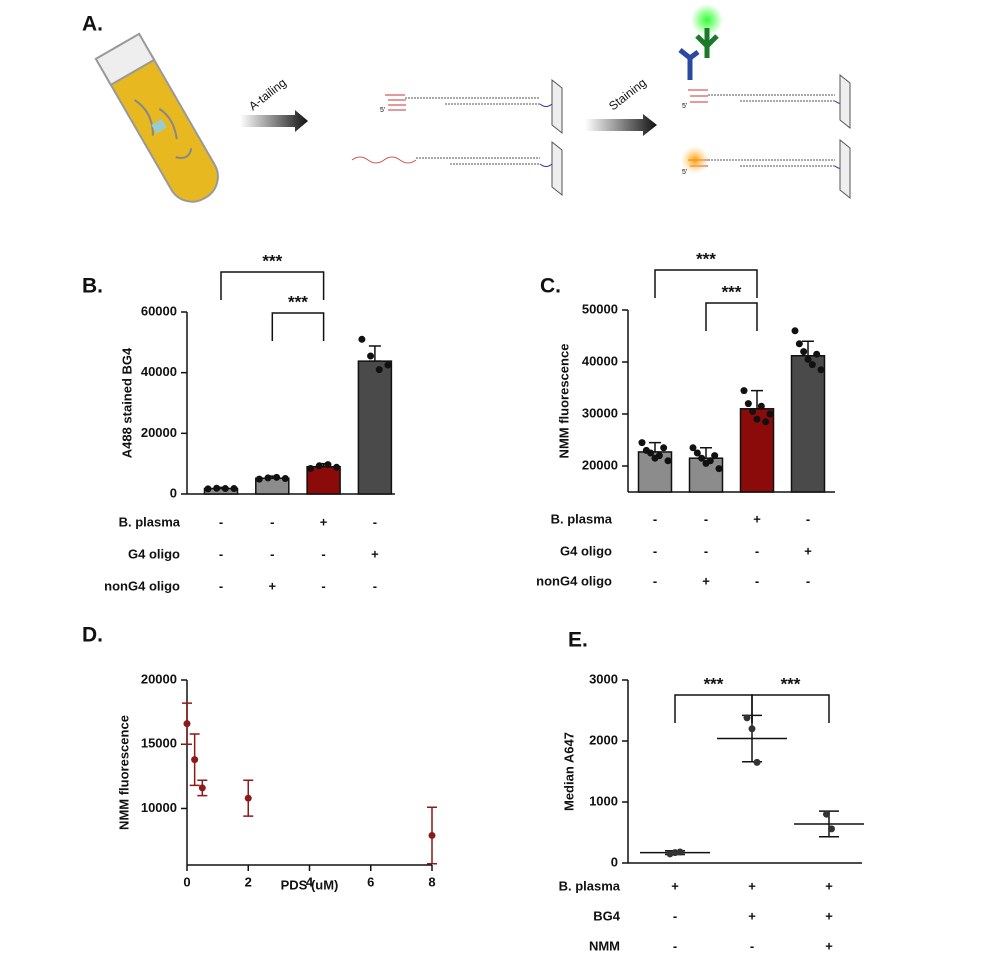  What do you see at coordinates (600, 412) in the screenshot?
I see `y-tick-label: 30000` at bounding box center [600, 412].